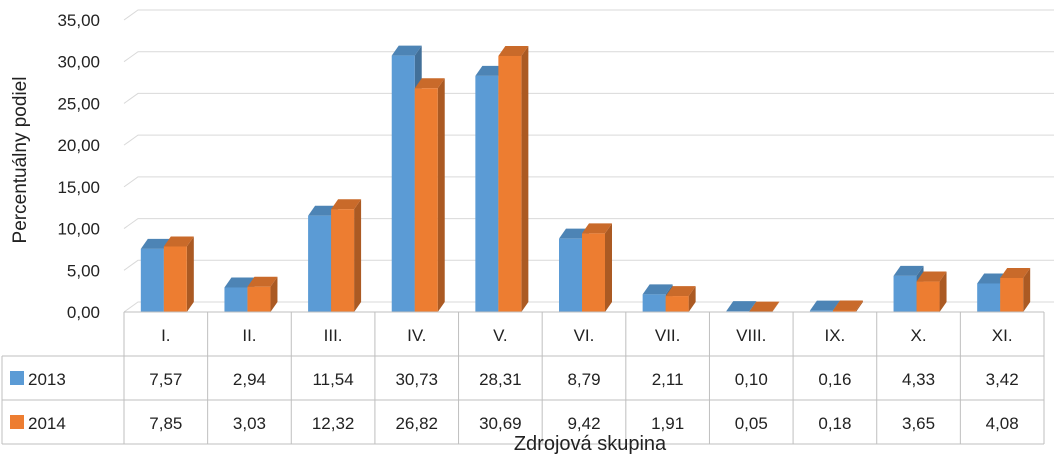 Image resolution: width=1057 pixels, height=459 pixels. What do you see at coordinates (835, 335) in the screenshot?
I see `x-tick-label: IX.` at bounding box center [835, 335].